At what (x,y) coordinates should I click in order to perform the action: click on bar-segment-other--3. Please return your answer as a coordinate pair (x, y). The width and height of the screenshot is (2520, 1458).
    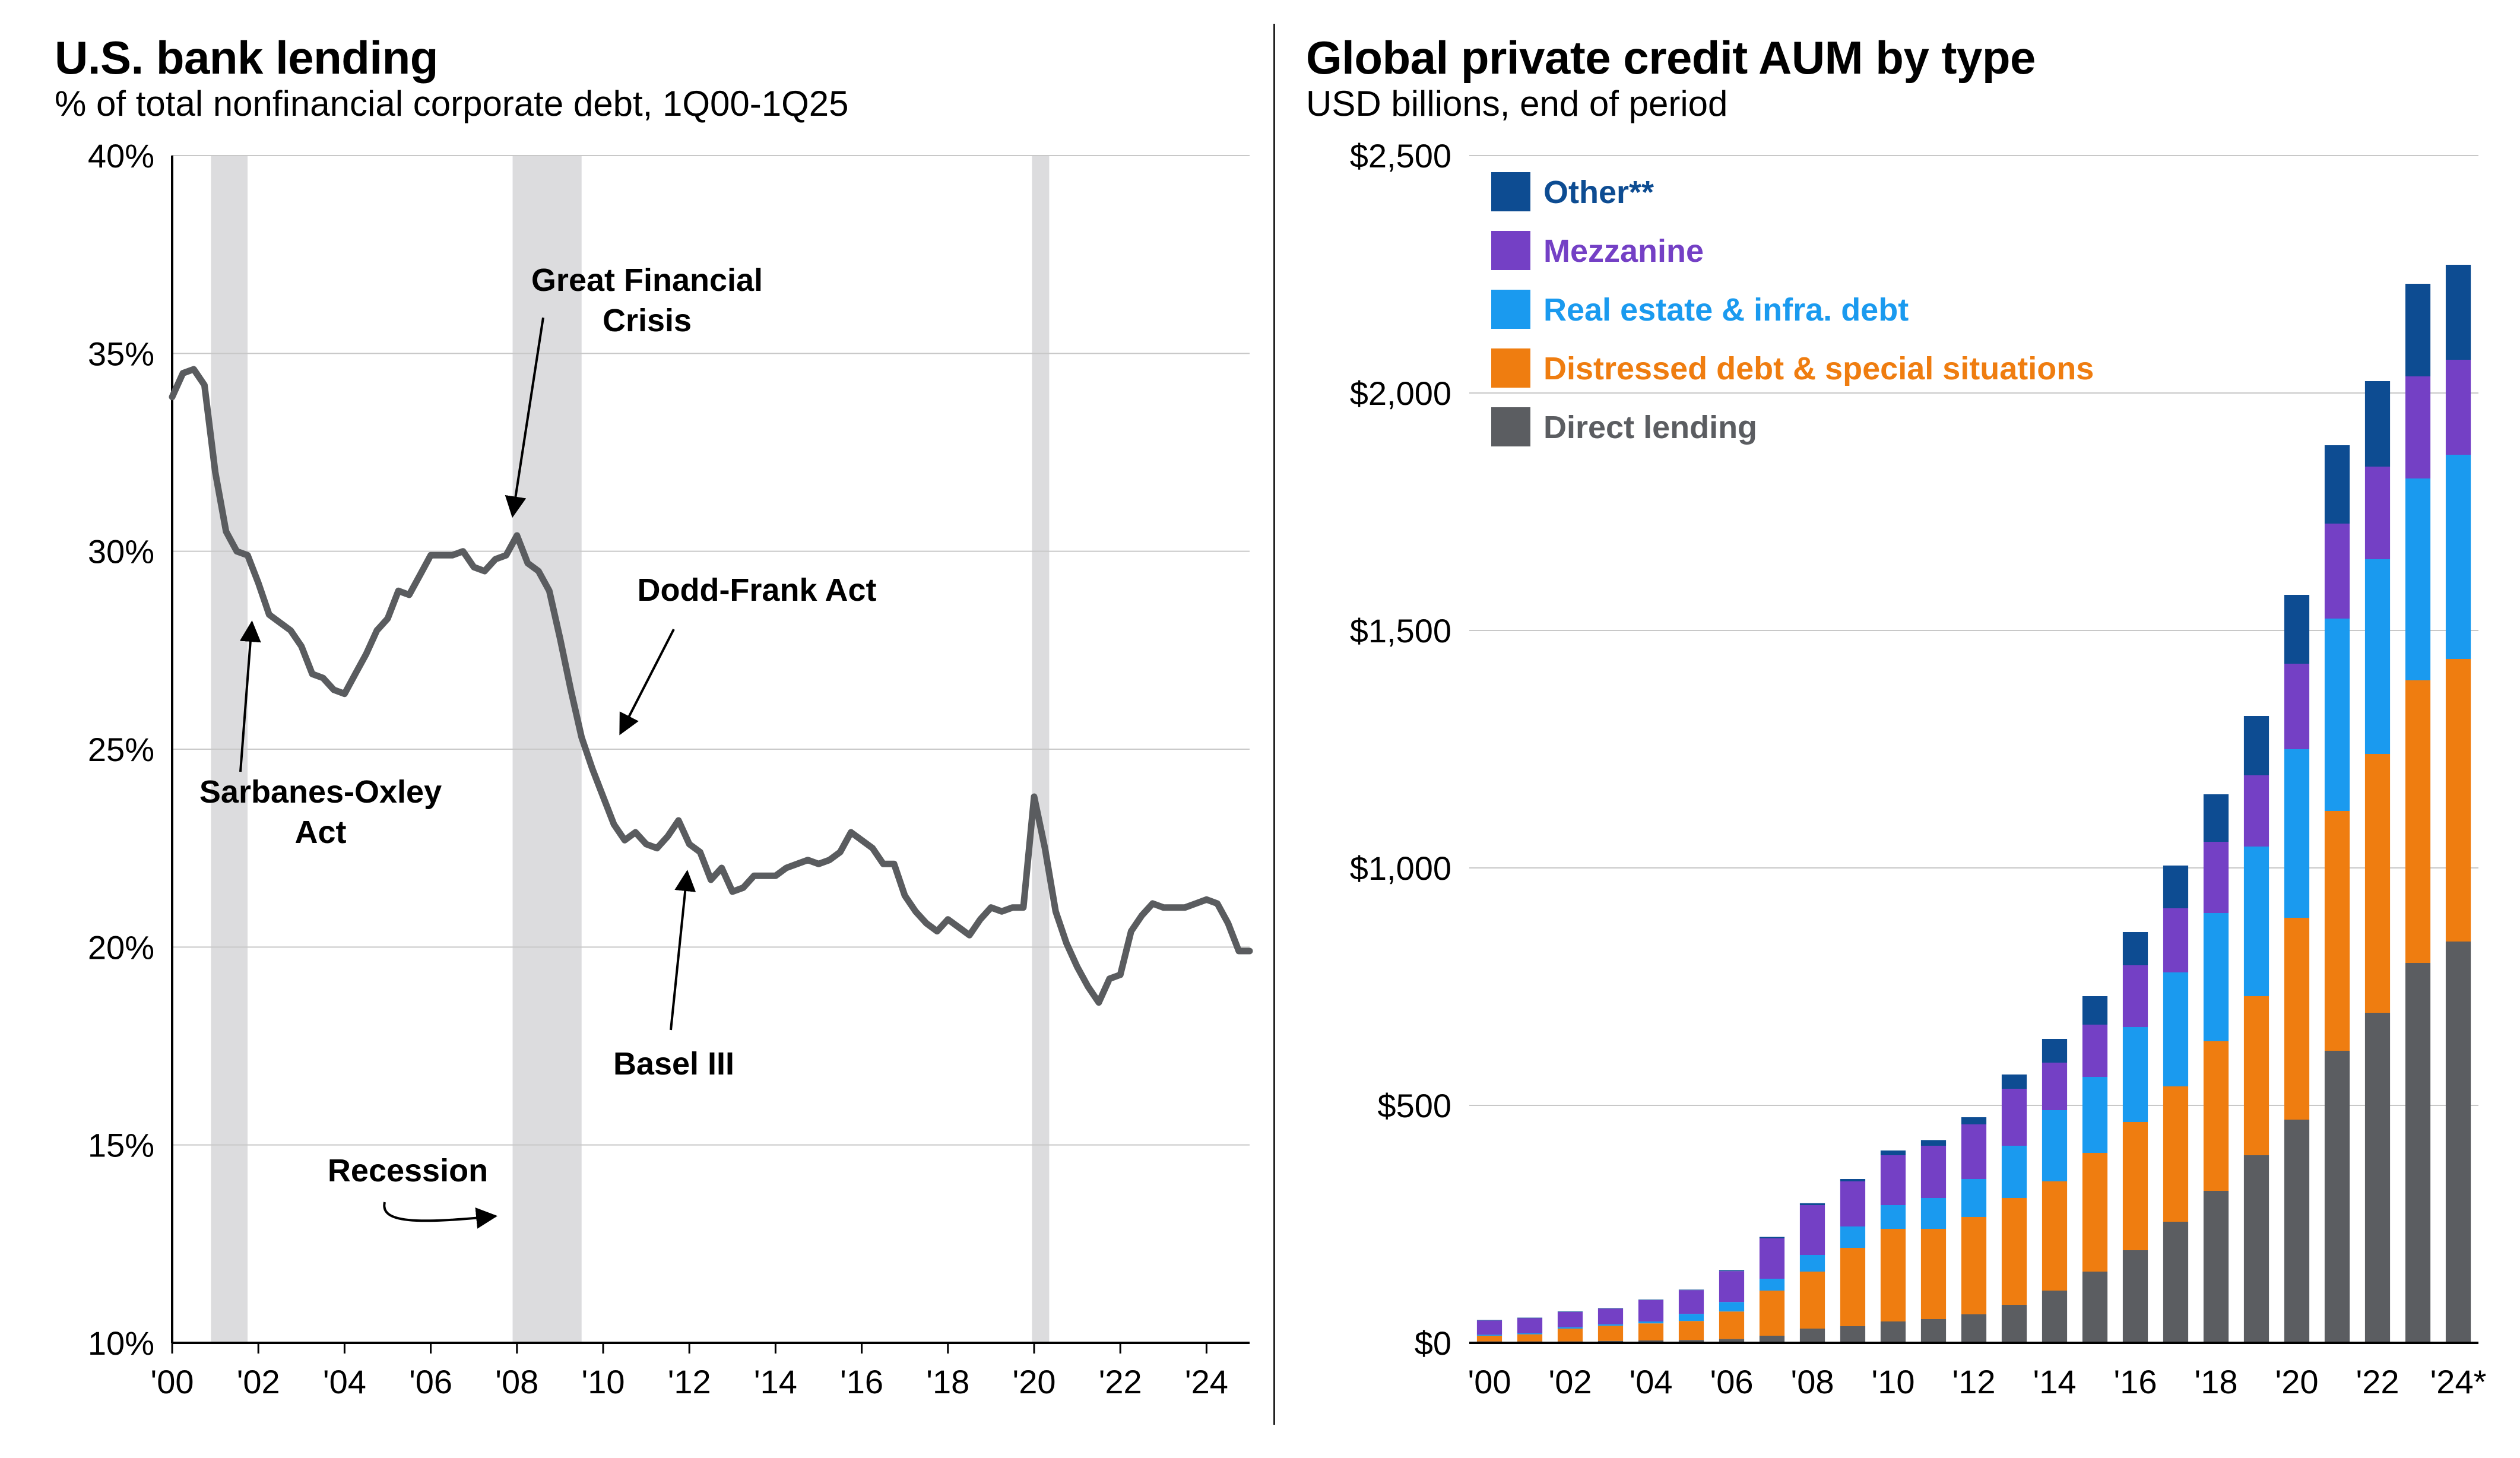
    Looking at the image, I should click on (1610, 1308).